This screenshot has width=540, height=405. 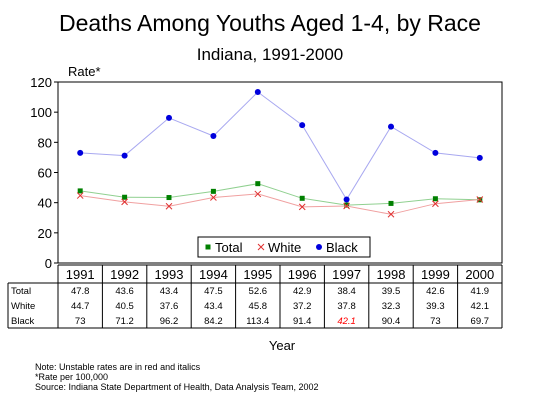 I want to click on y-tick-label: 100, so click(x=41, y=112).